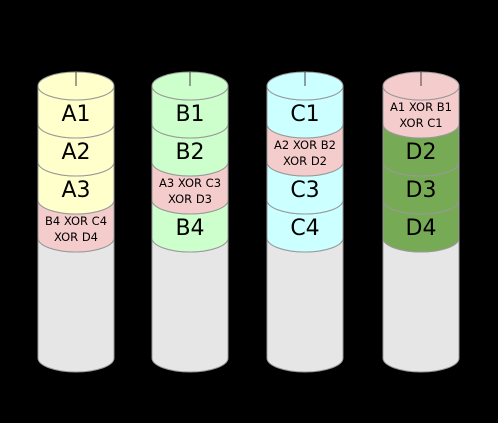 This screenshot has width=498, height=423. Describe the element at coordinates (305, 161) in the screenshot. I see `parity-label: XOR D2` at that location.